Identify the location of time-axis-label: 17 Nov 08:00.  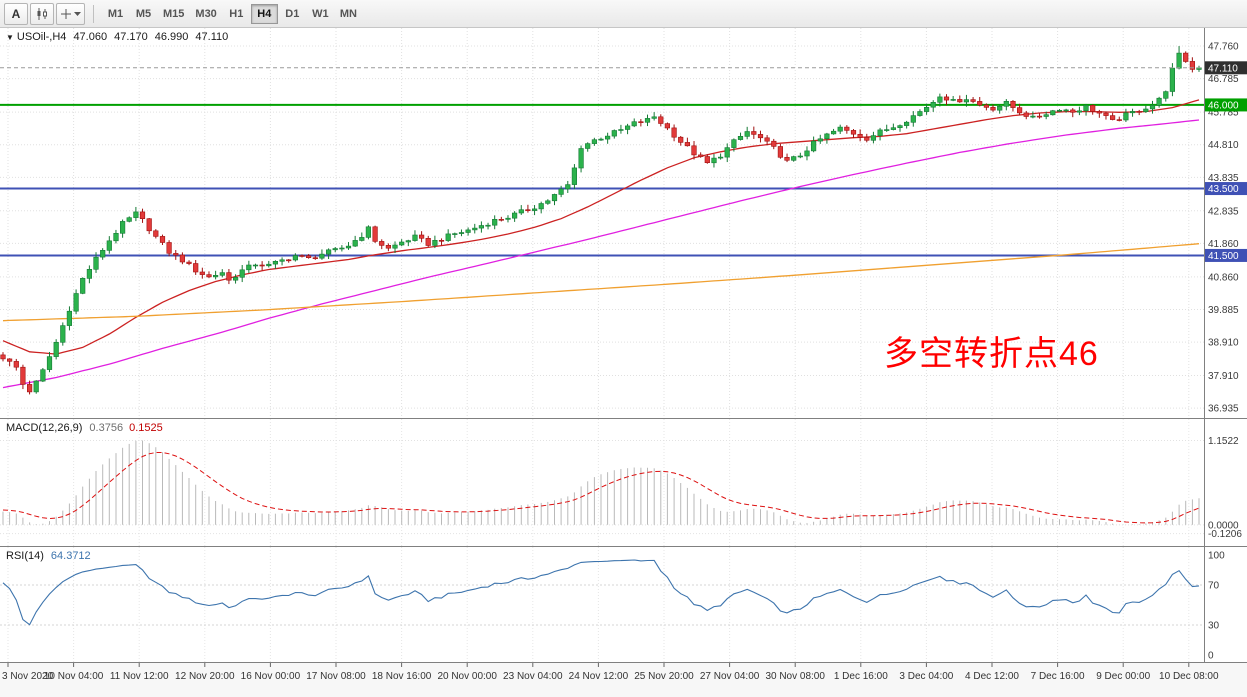
(336, 676).